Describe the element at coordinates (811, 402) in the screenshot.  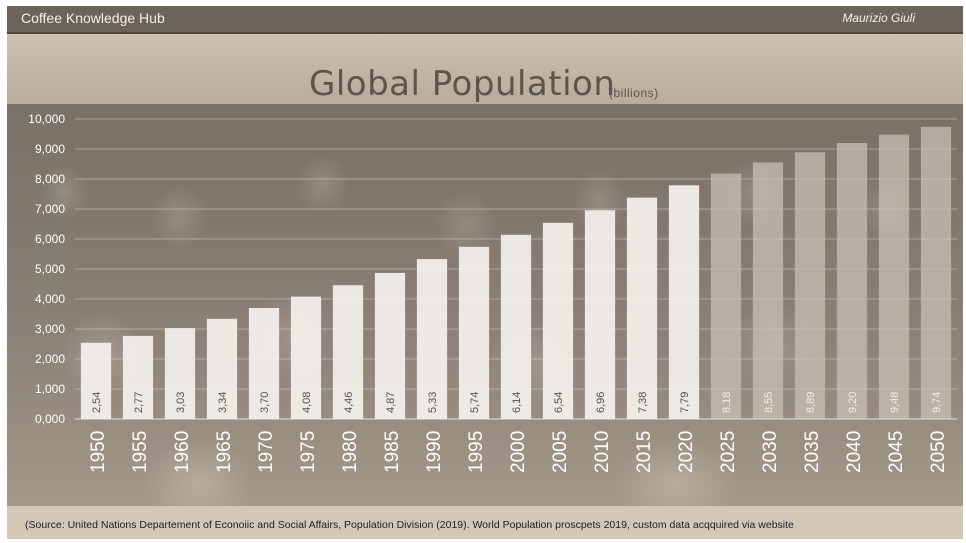
I see `data-label: 8,89` at that location.